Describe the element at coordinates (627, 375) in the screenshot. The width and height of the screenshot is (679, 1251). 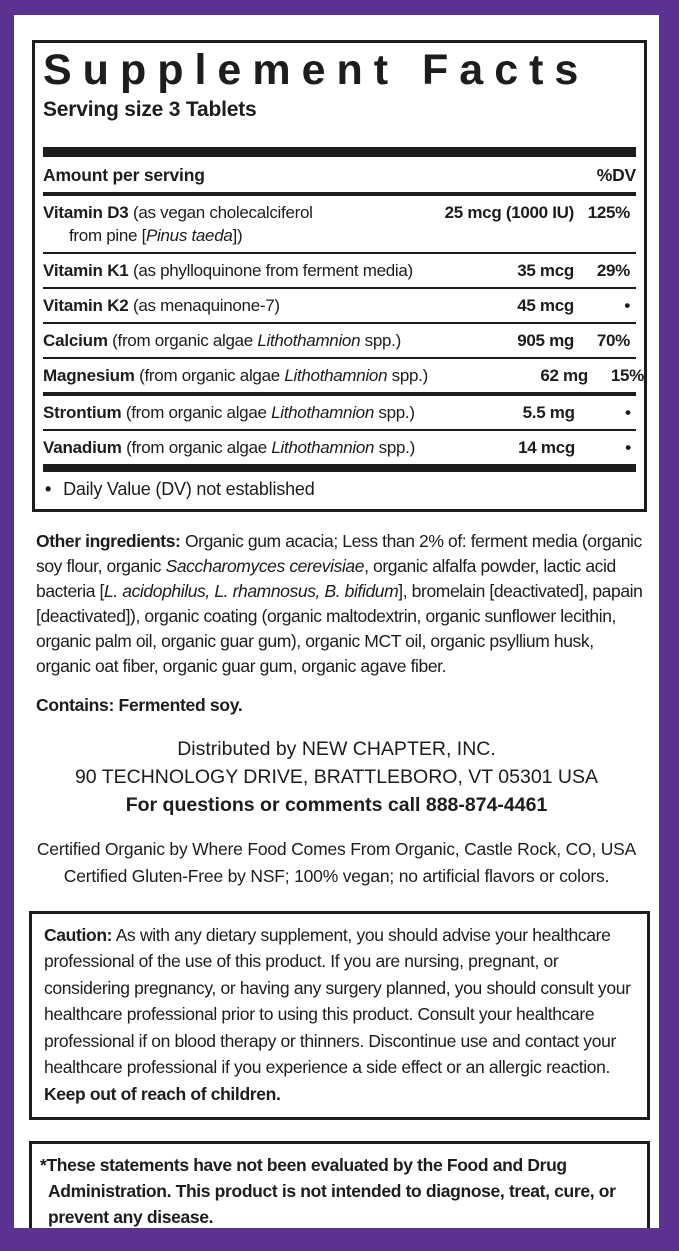
I see `nutrient-dv: 15%` at that location.